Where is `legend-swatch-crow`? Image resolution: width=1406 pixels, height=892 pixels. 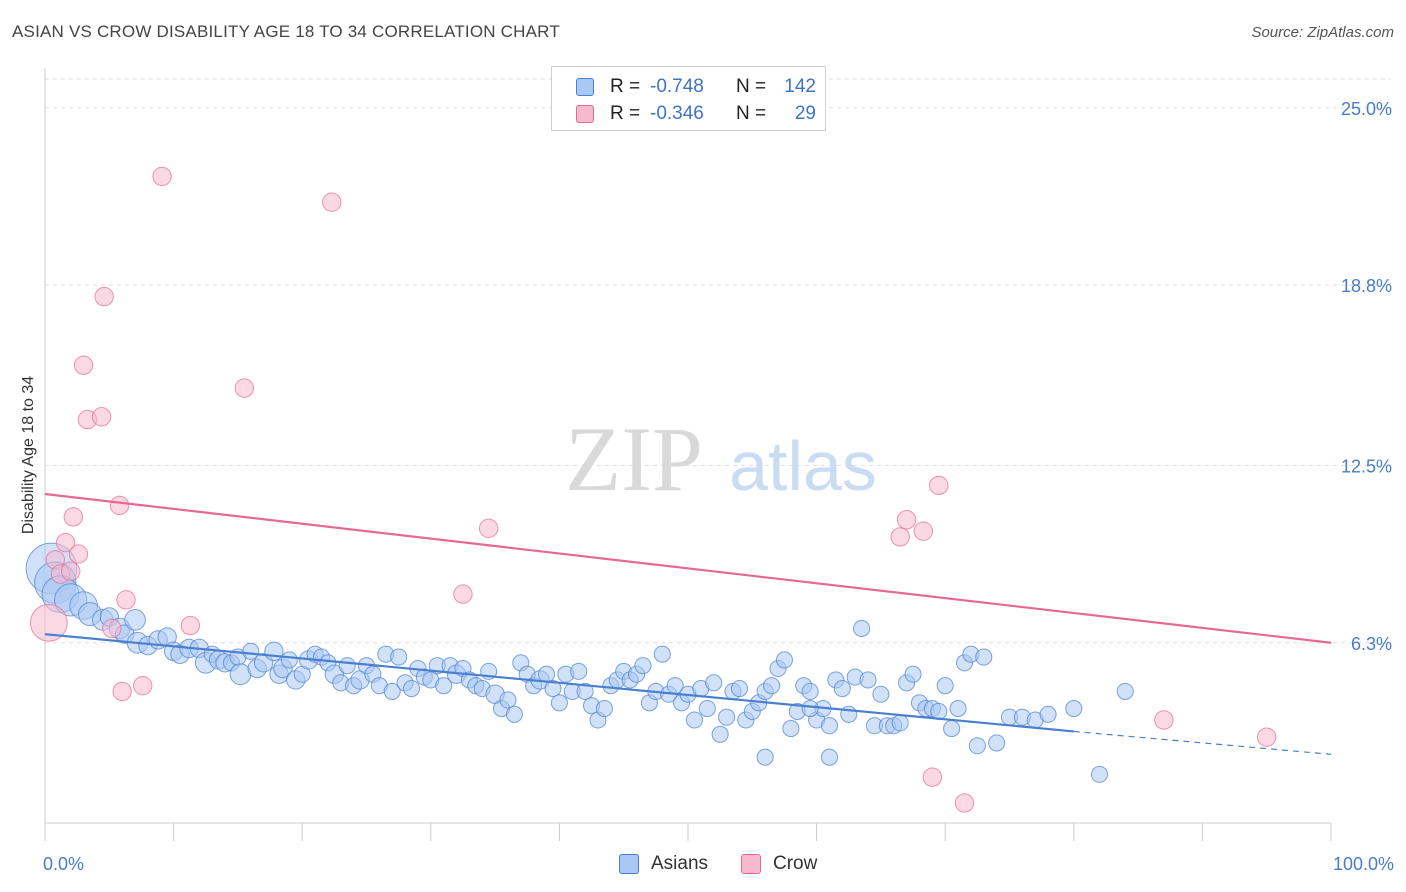 legend-swatch-crow is located at coordinates (585, 114).